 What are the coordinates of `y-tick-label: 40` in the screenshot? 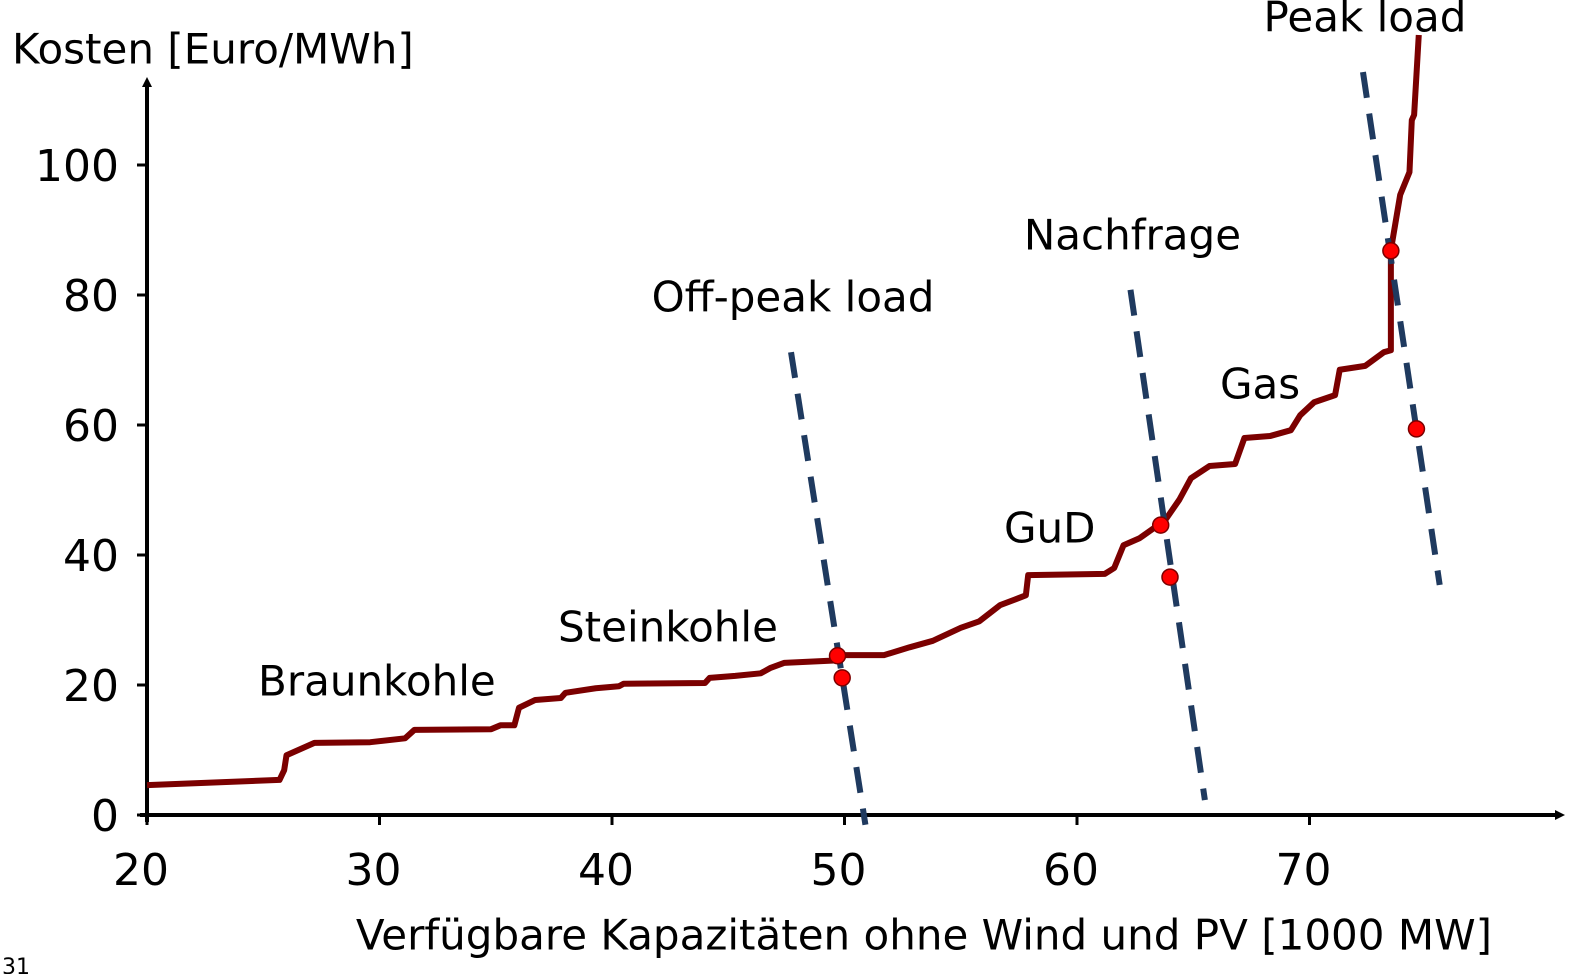 It's located at (91, 556).